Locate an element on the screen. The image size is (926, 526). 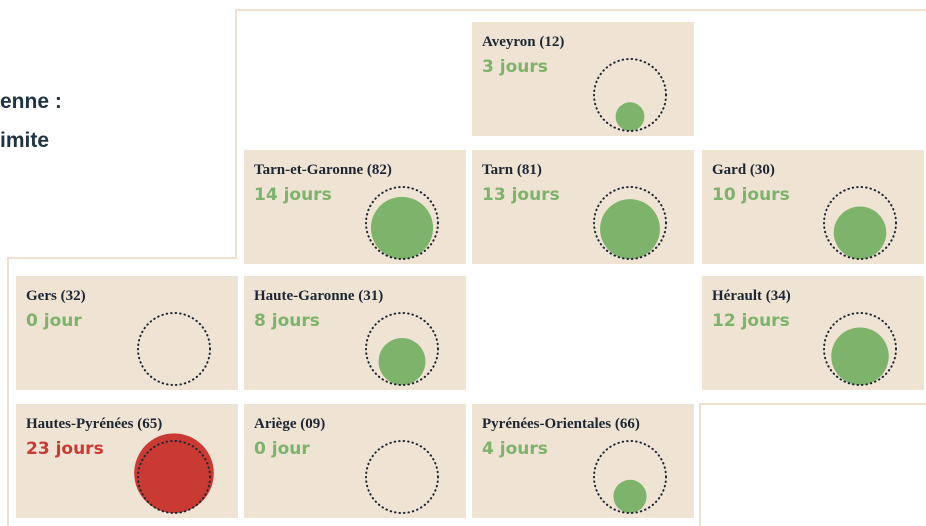
tile-value: 13 jours is located at coordinates (521, 195).